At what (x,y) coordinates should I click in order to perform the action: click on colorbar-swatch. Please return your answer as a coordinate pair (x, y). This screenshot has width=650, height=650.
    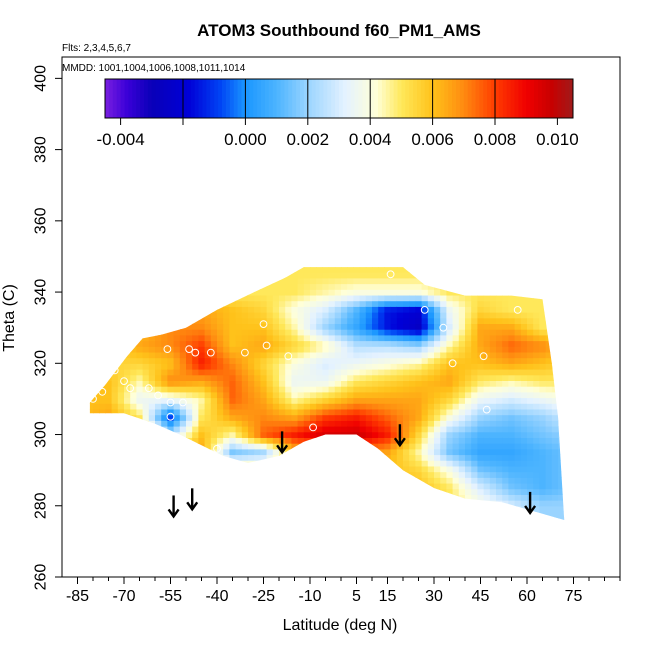
    Looking at the image, I should click on (532, 98).